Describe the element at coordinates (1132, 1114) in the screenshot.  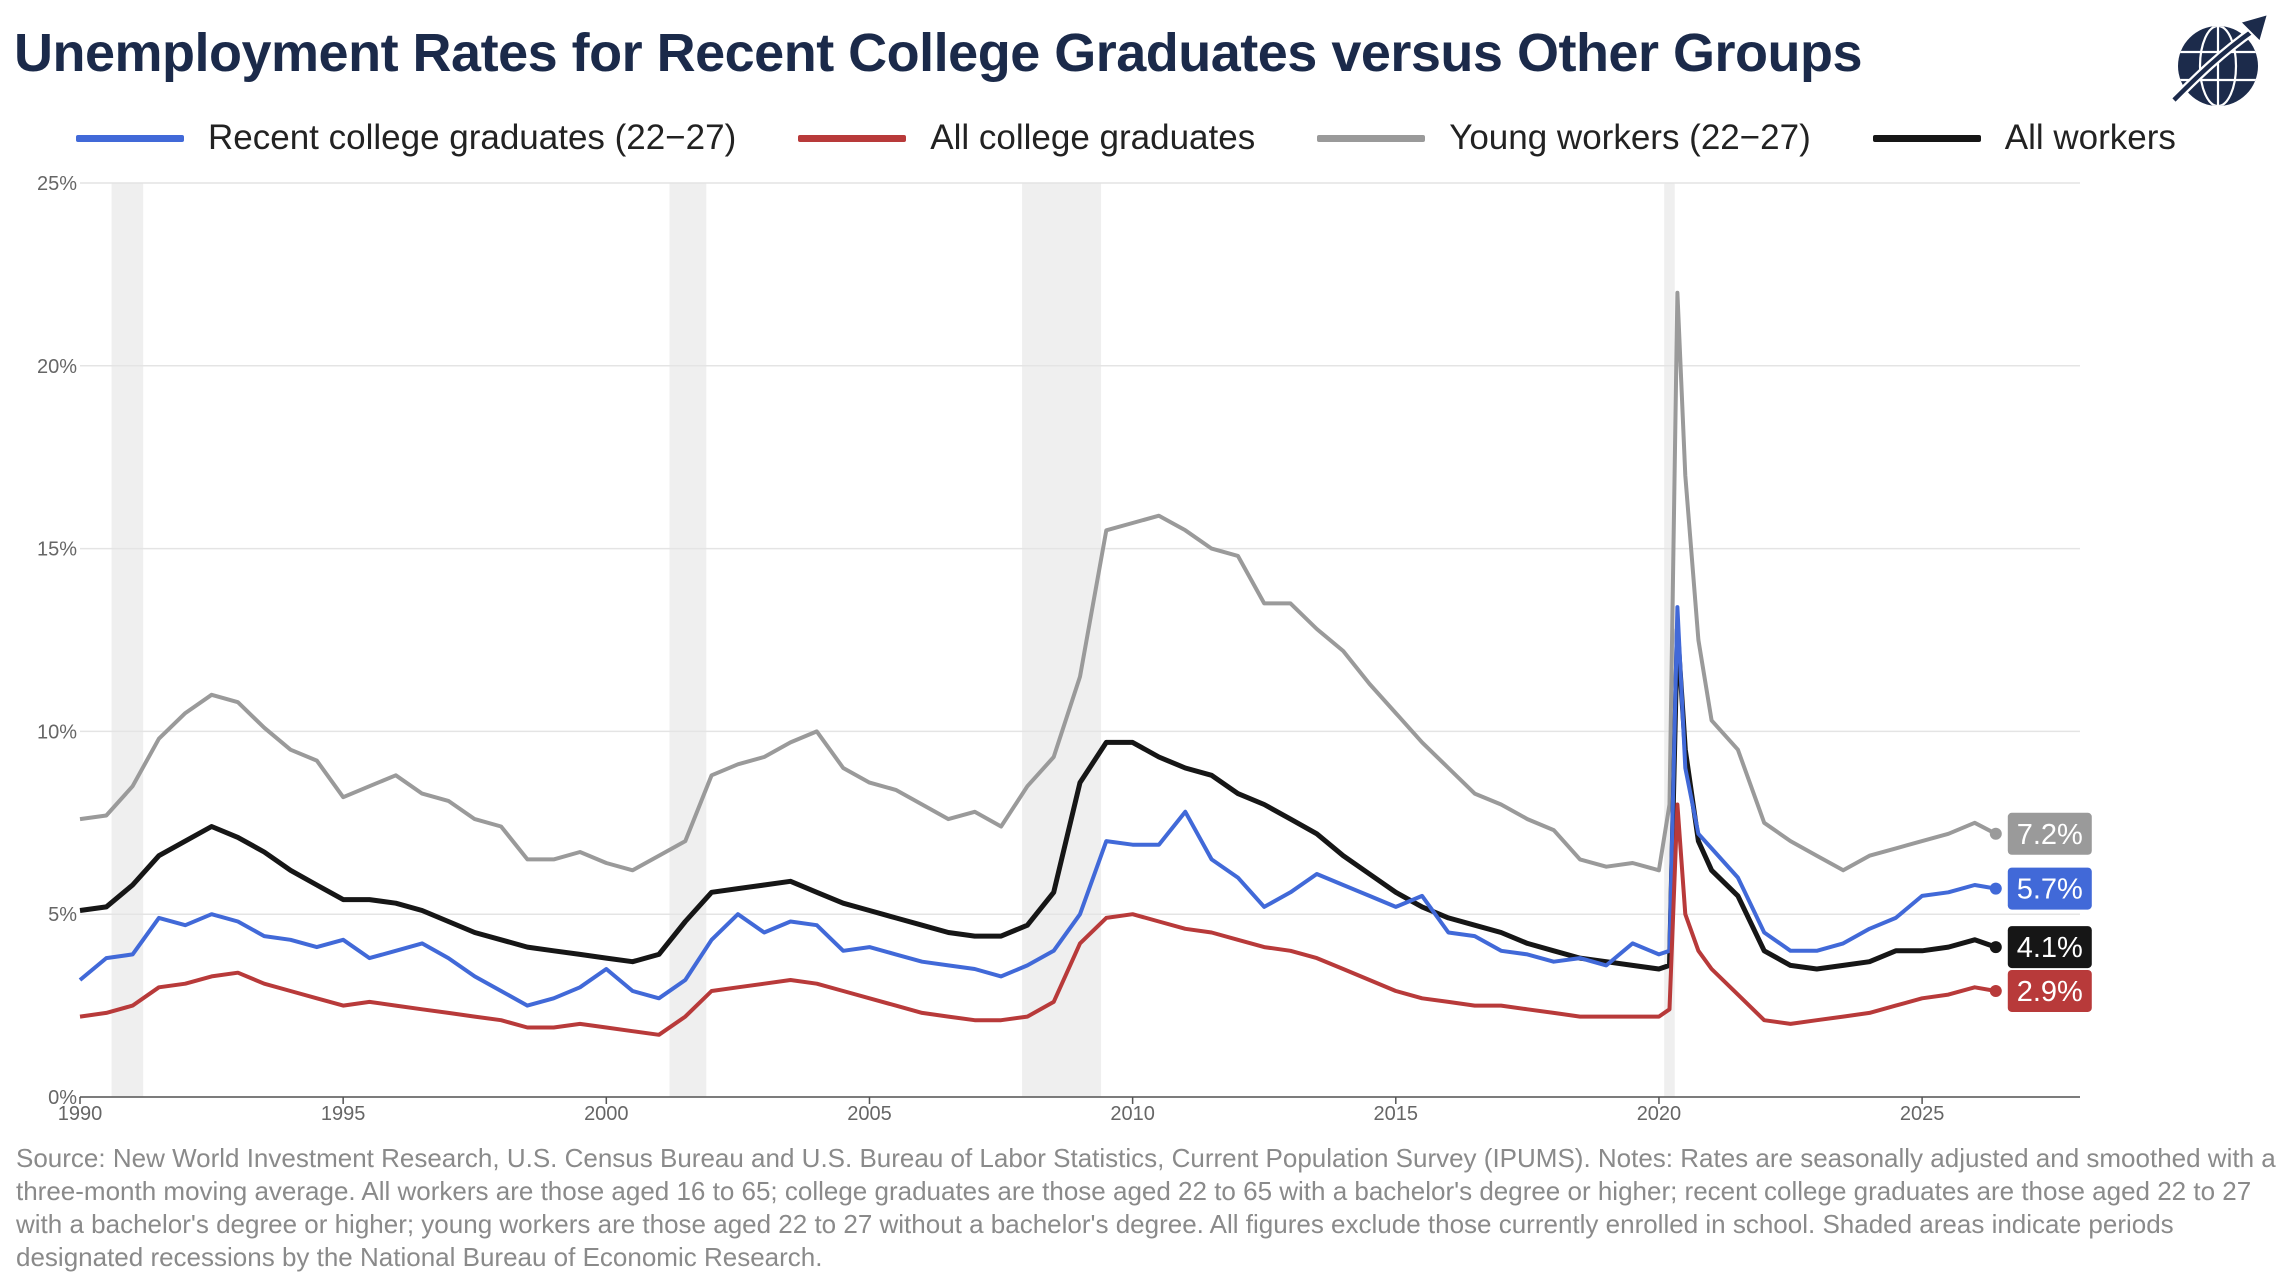
I see `x-tick-label: 2010` at that location.